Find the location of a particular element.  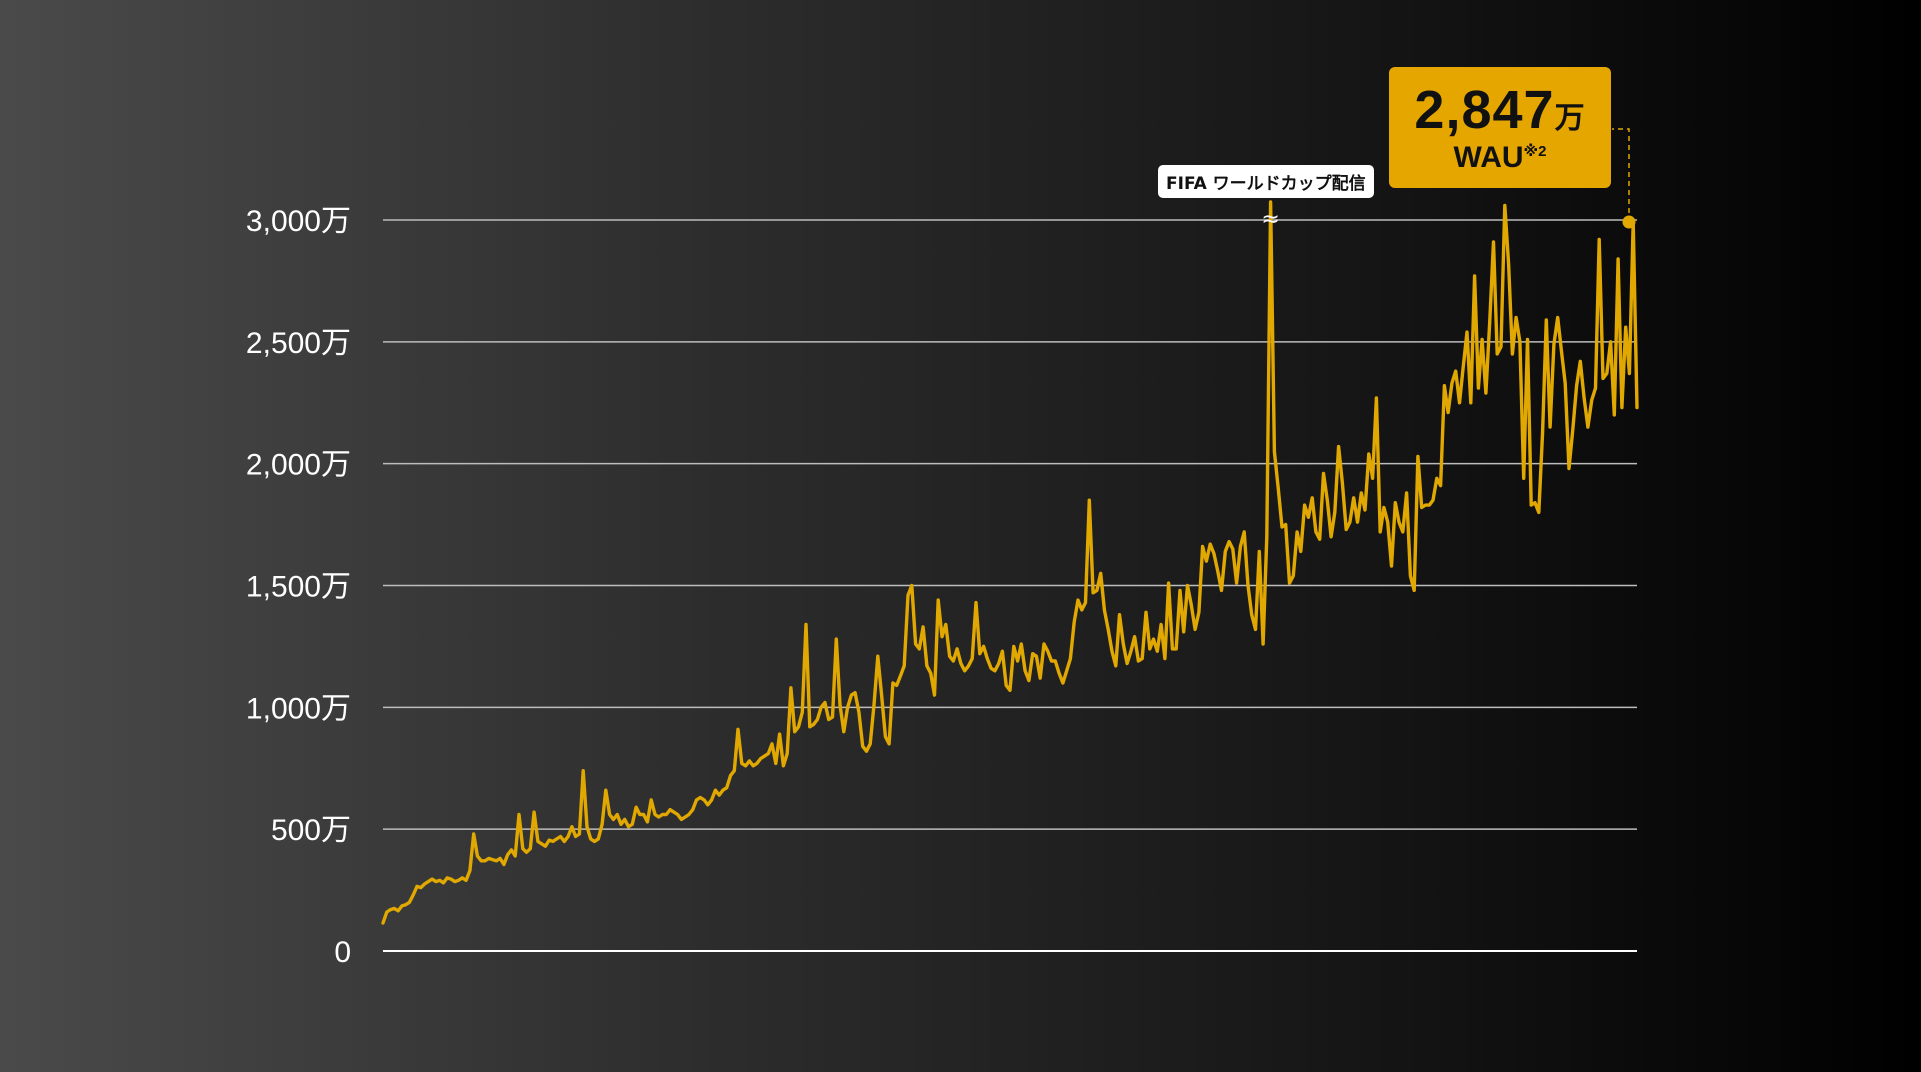

event-tag: FIFA ワールドカップ配信 is located at coordinates (1266, 181).